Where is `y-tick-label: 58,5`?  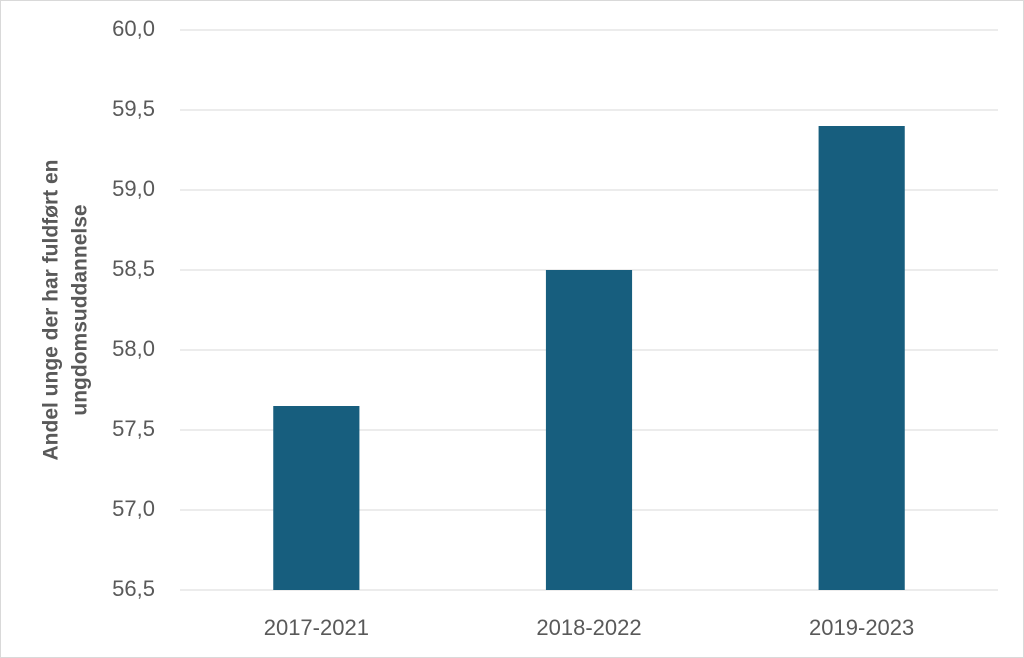
y-tick-label: 58,5 is located at coordinates (133, 268).